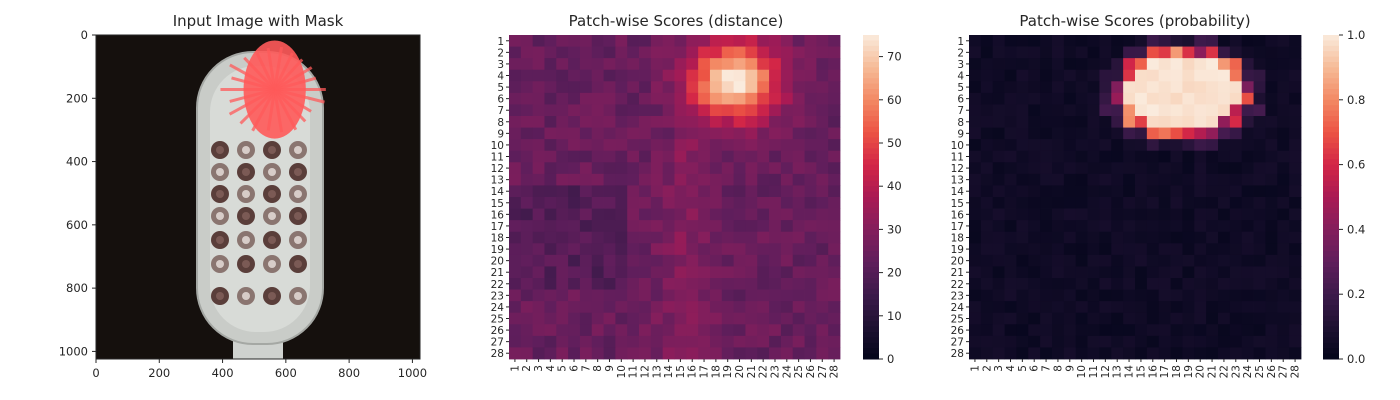 The image size is (1400, 400). I want to click on x-tick-label: 1, so click(515, 368).